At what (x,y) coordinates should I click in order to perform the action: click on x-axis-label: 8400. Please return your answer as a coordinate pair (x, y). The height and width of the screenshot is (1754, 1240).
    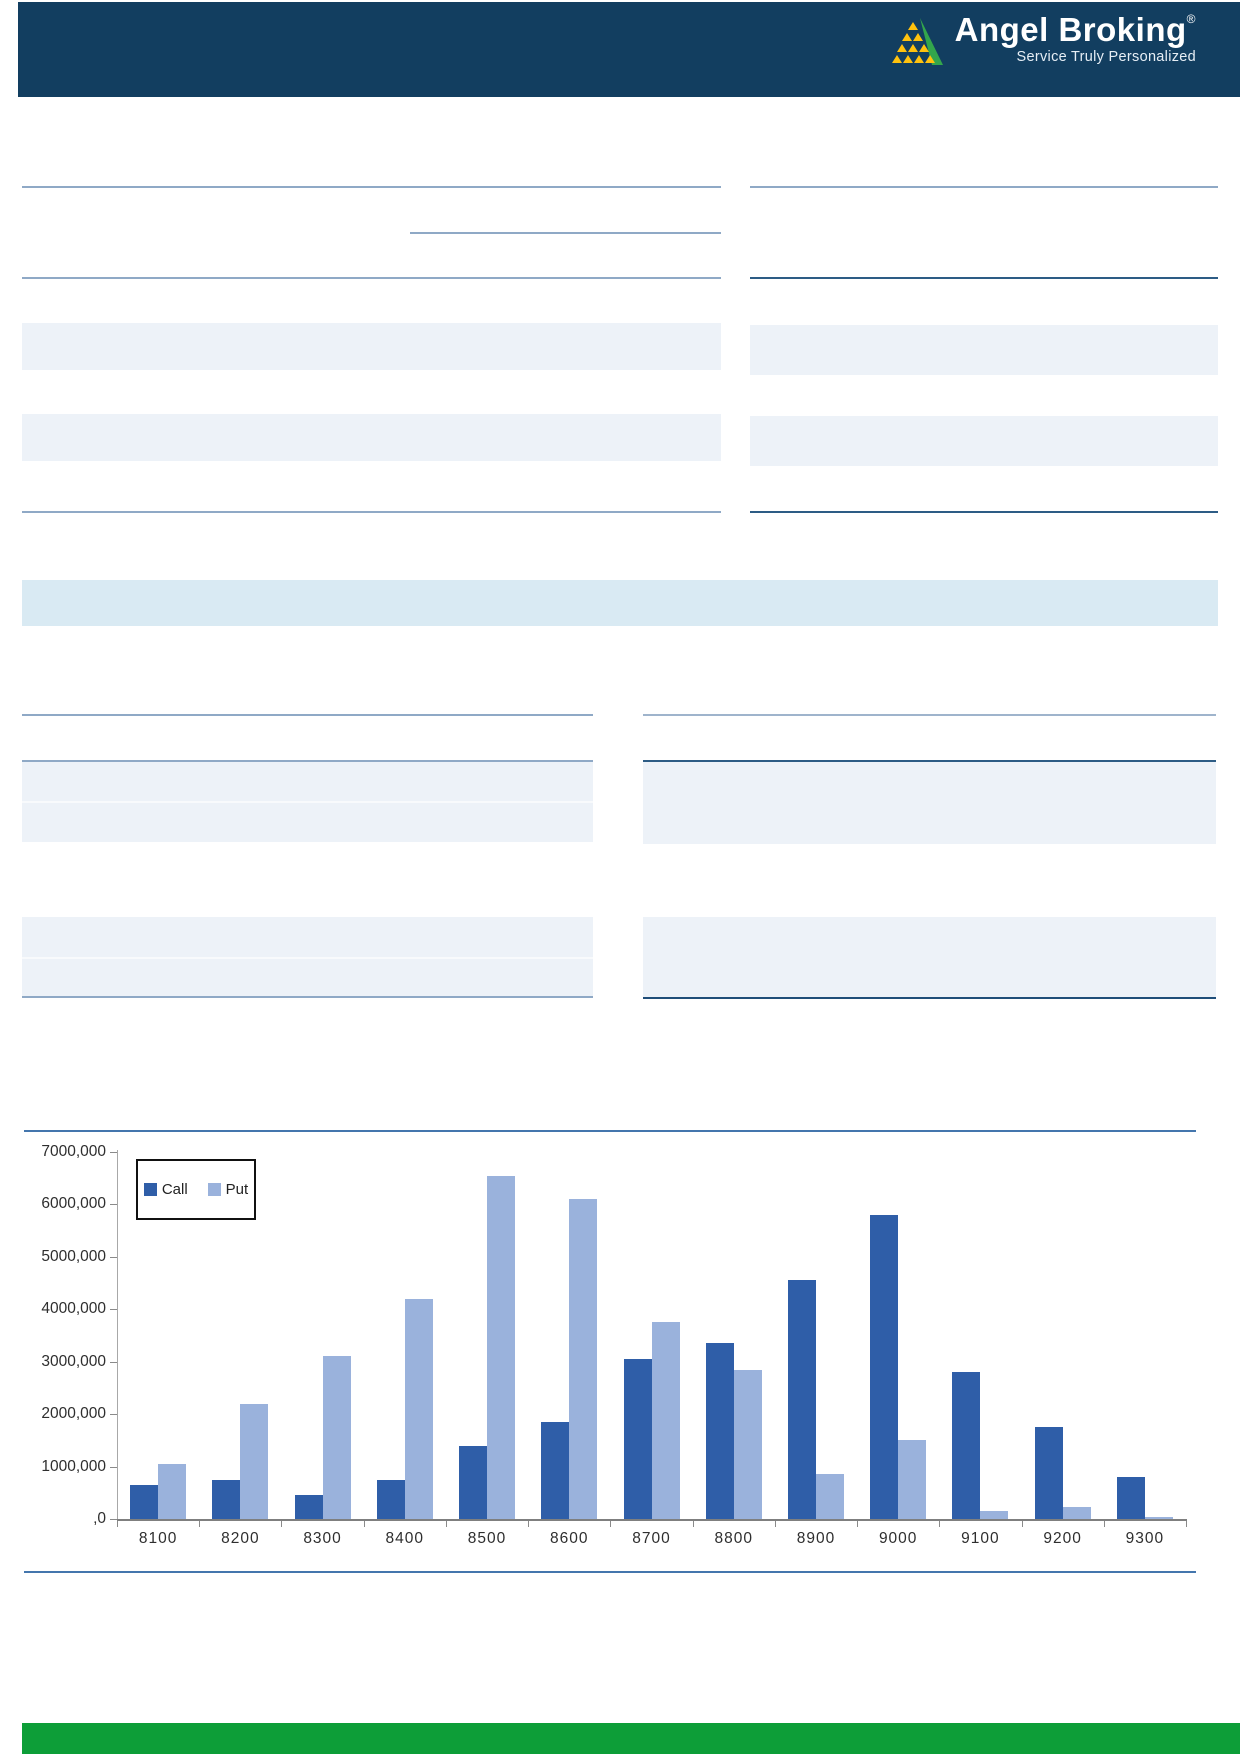
    Looking at the image, I should click on (405, 1538).